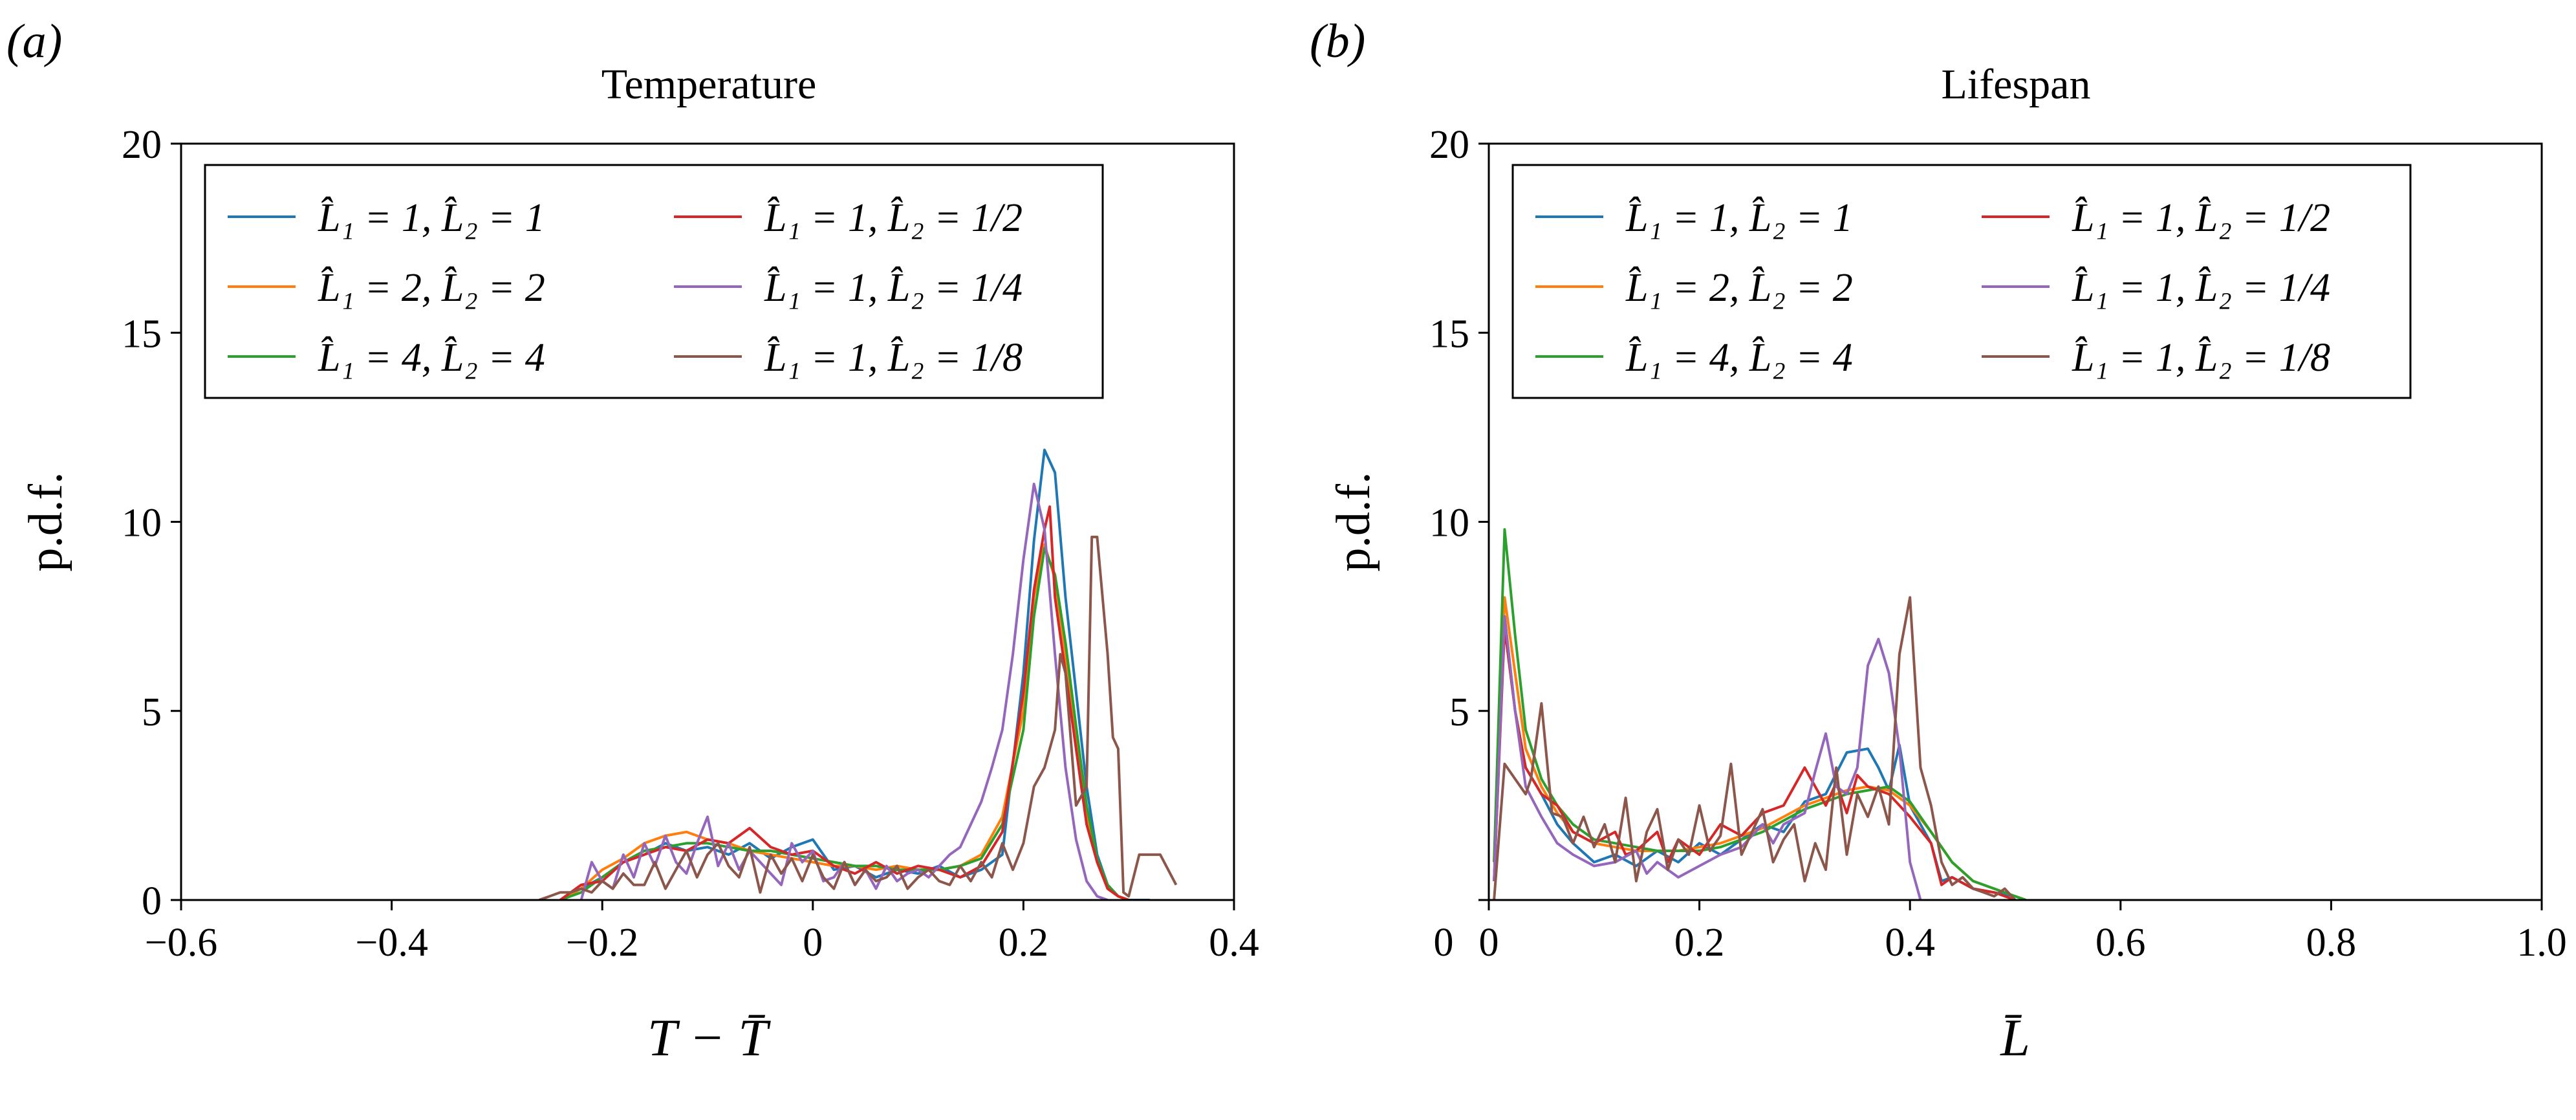 This screenshot has width=2576, height=1120. I want to click on y-tick-label: 0, so click(152, 901).